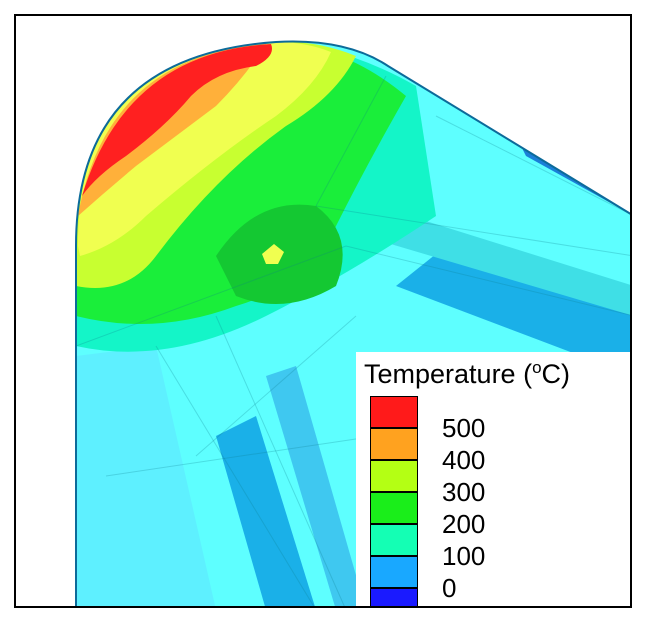 This screenshot has height=628, width=650. What do you see at coordinates (464, 460) in the screenshot?
I see `legend-tick-400: 400` at bounding box center [464, 460].